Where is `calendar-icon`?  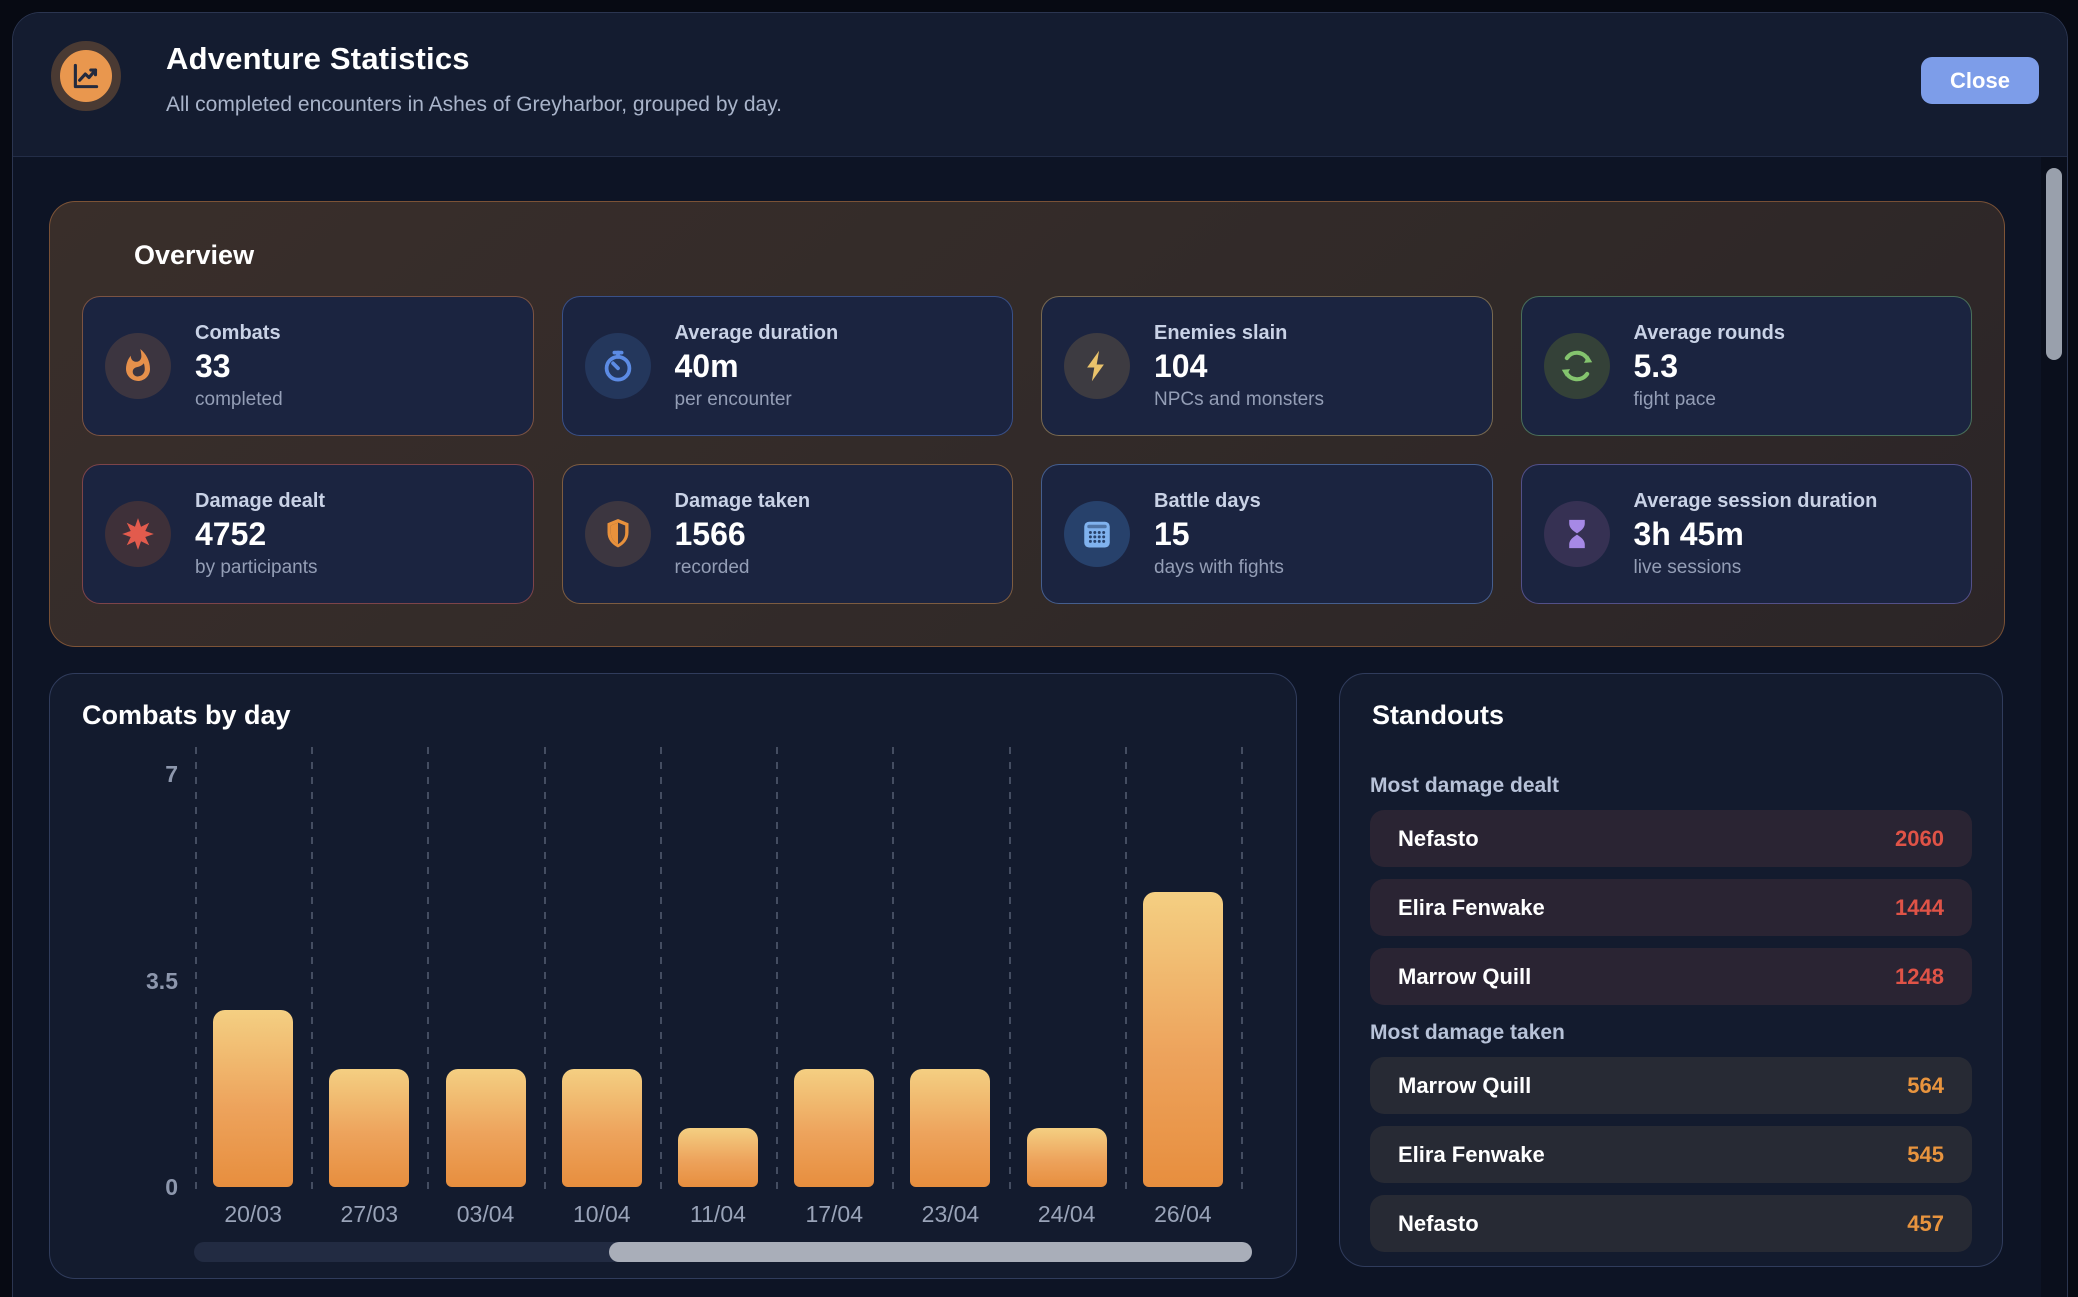 calendar-icon is located at coordinates (1097, 534).